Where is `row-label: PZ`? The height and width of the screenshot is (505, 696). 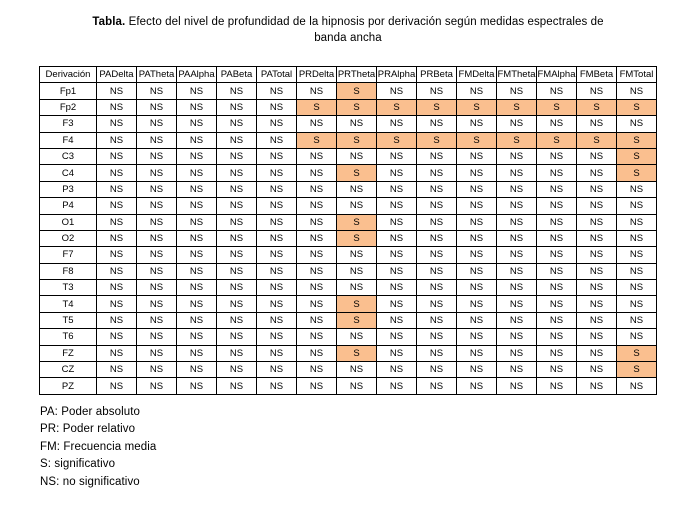
row-label: PZ is located at coordinates (68, 386).